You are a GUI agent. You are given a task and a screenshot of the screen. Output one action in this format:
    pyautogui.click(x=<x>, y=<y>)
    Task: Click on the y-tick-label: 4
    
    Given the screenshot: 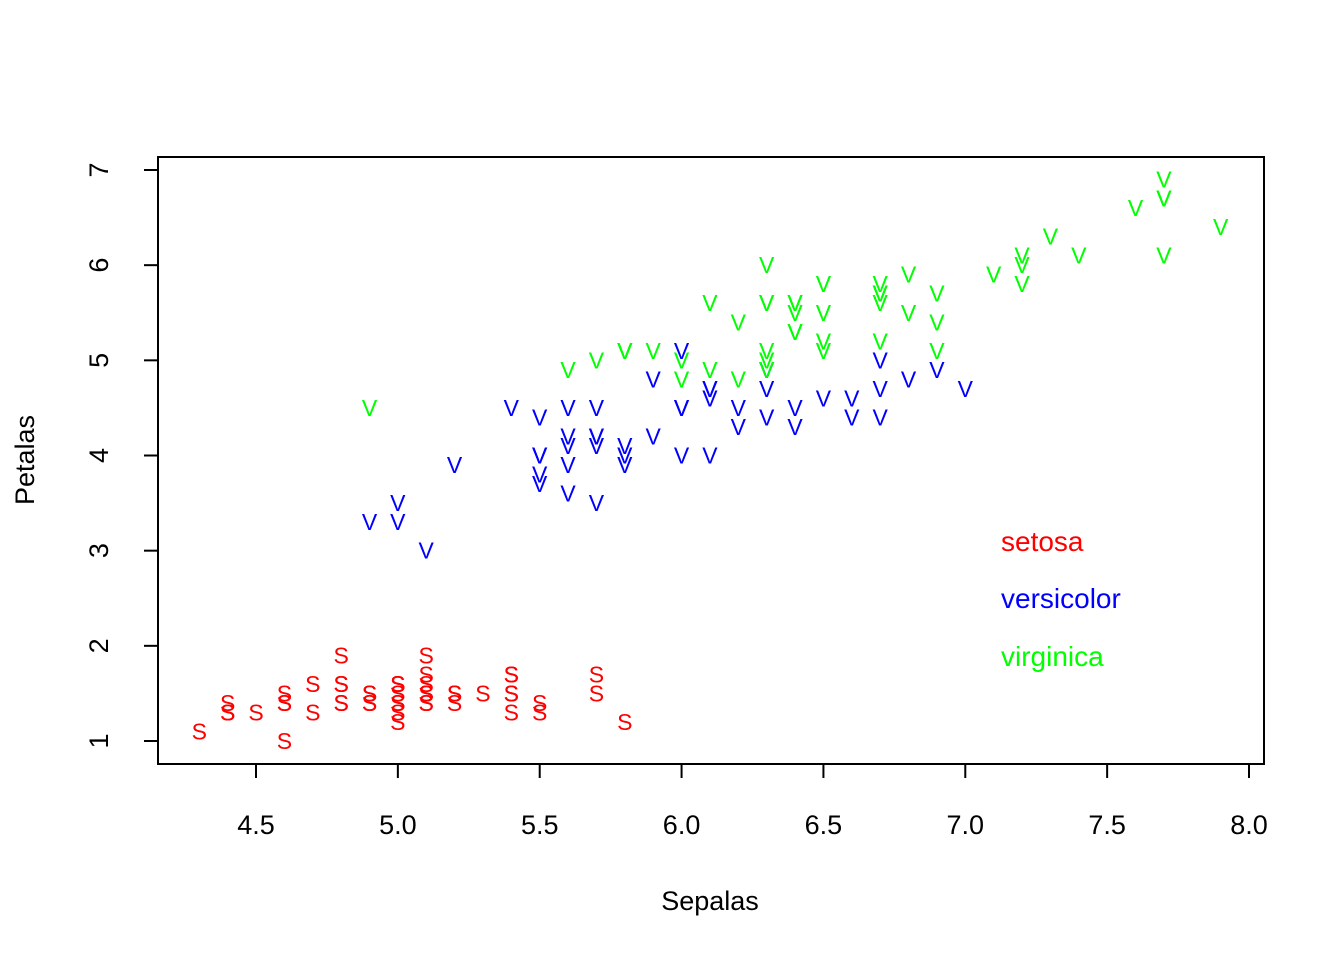 What is the action you would take?
    pyautogui.click(x=99, y=455)
    